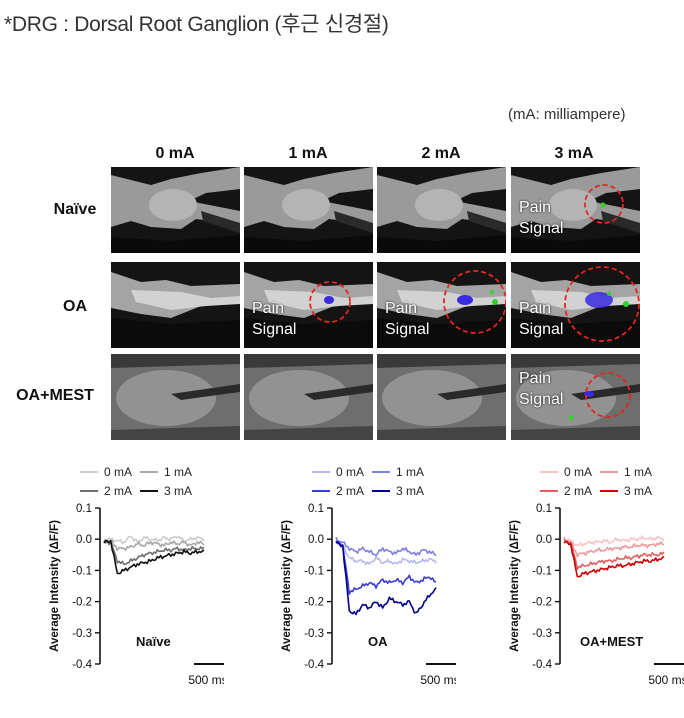 This screenshot has width=684, height=718. Describe the element at coordinates (575, 397) in the screenshot. I see `drg-image-oa-mest-3ma: Pain Signal` at that location.